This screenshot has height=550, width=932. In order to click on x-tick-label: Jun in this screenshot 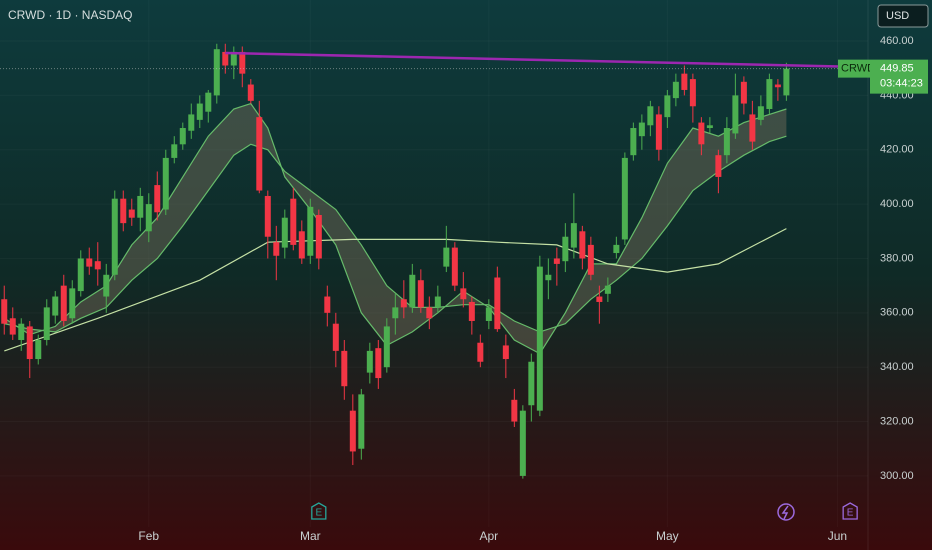, I will do `click(837, 536)`.